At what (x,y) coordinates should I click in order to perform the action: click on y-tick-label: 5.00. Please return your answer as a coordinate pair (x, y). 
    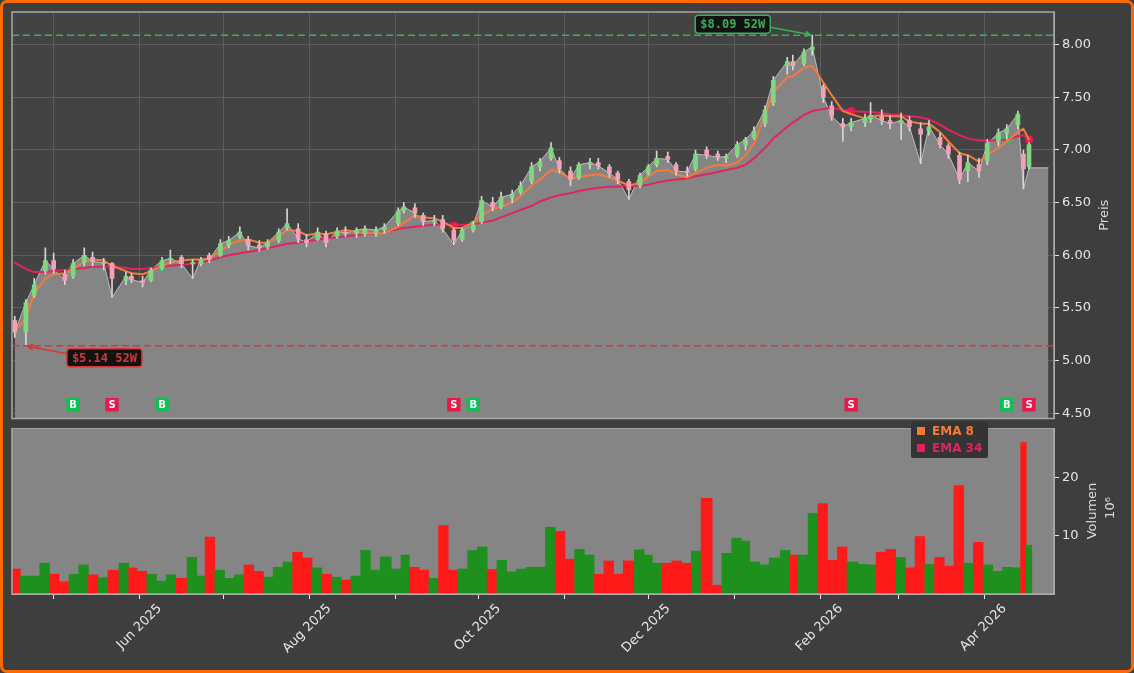
    Looking at the image, I should click on (1076, 359).